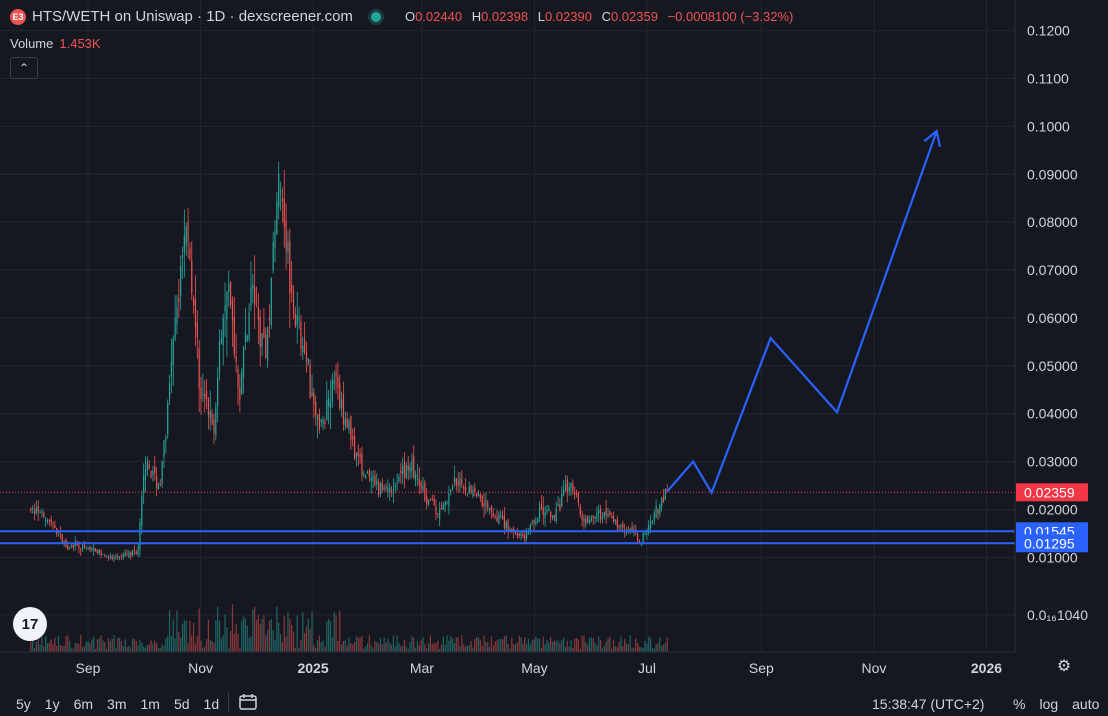 The image size is (1108, 716). What do you see at coordinates (928, 704) in the screenshot?
I see `clock-readout: 15:38:47 (UTC+2)` at bounding box center [928, 704].